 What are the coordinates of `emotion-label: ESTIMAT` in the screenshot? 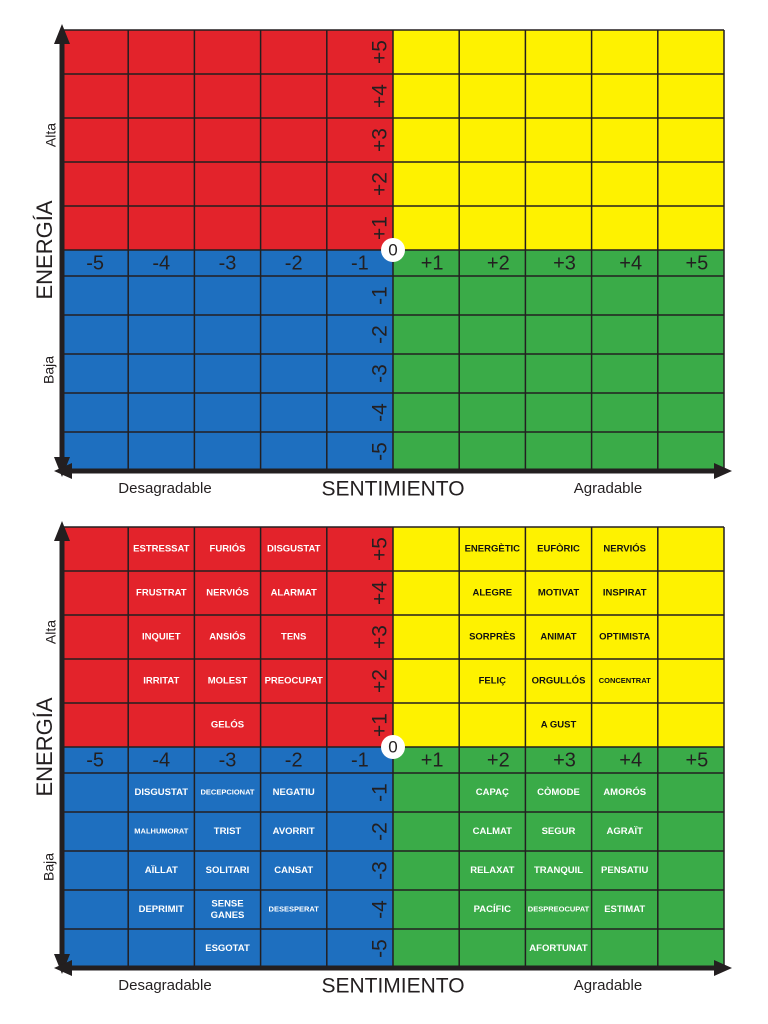 It's located at (624, 909).